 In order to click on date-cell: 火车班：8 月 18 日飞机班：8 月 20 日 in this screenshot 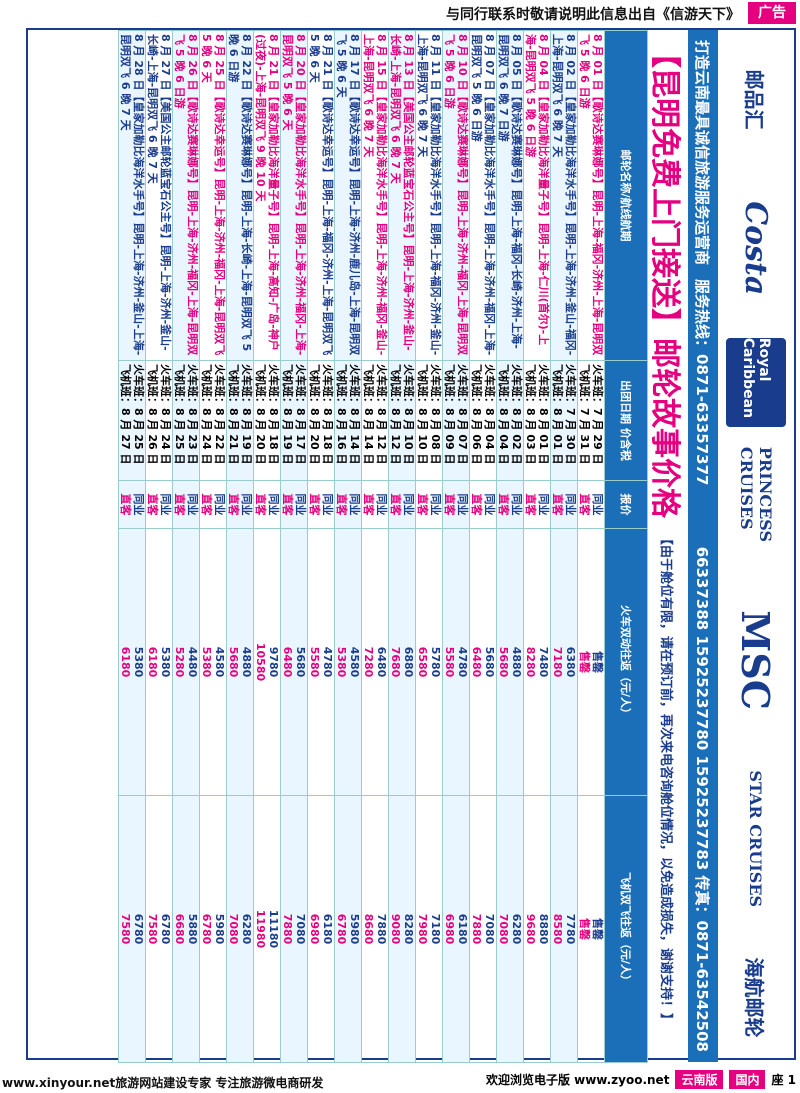, I will do `click(267, 420)`.